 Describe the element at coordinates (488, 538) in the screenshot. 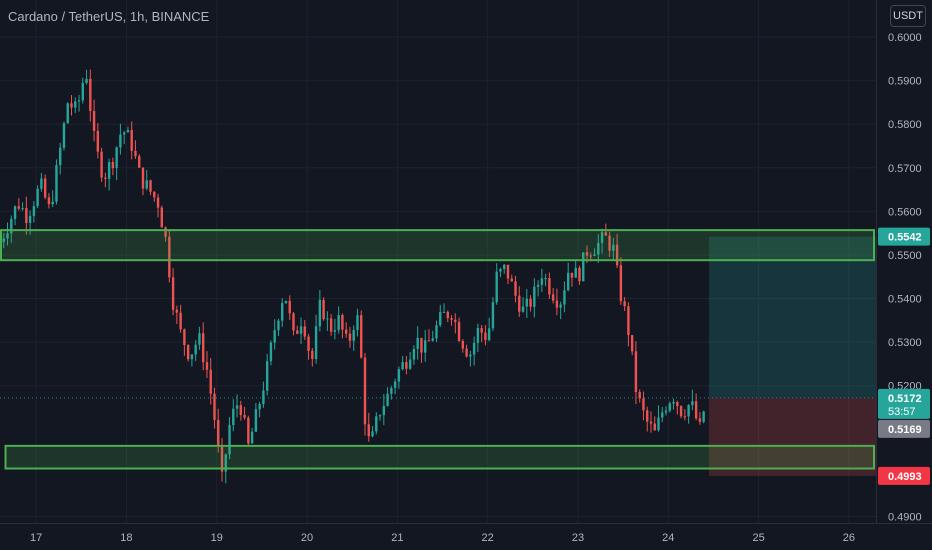

I see `x-tick-label: 22` at that location.